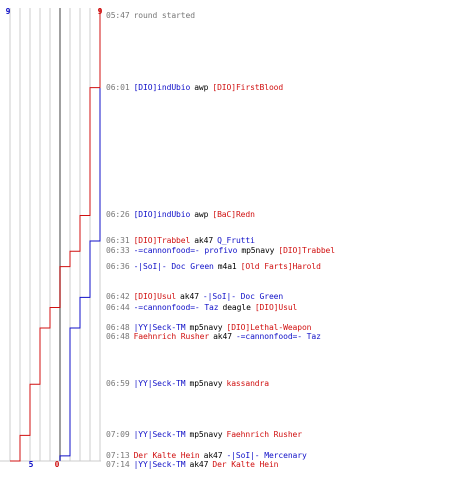 This screenshot has width=450, height=500. I want to click on kill-entry: 06:26 [DIO]indUbio awp [BaC]Redn, so click(182, 214).